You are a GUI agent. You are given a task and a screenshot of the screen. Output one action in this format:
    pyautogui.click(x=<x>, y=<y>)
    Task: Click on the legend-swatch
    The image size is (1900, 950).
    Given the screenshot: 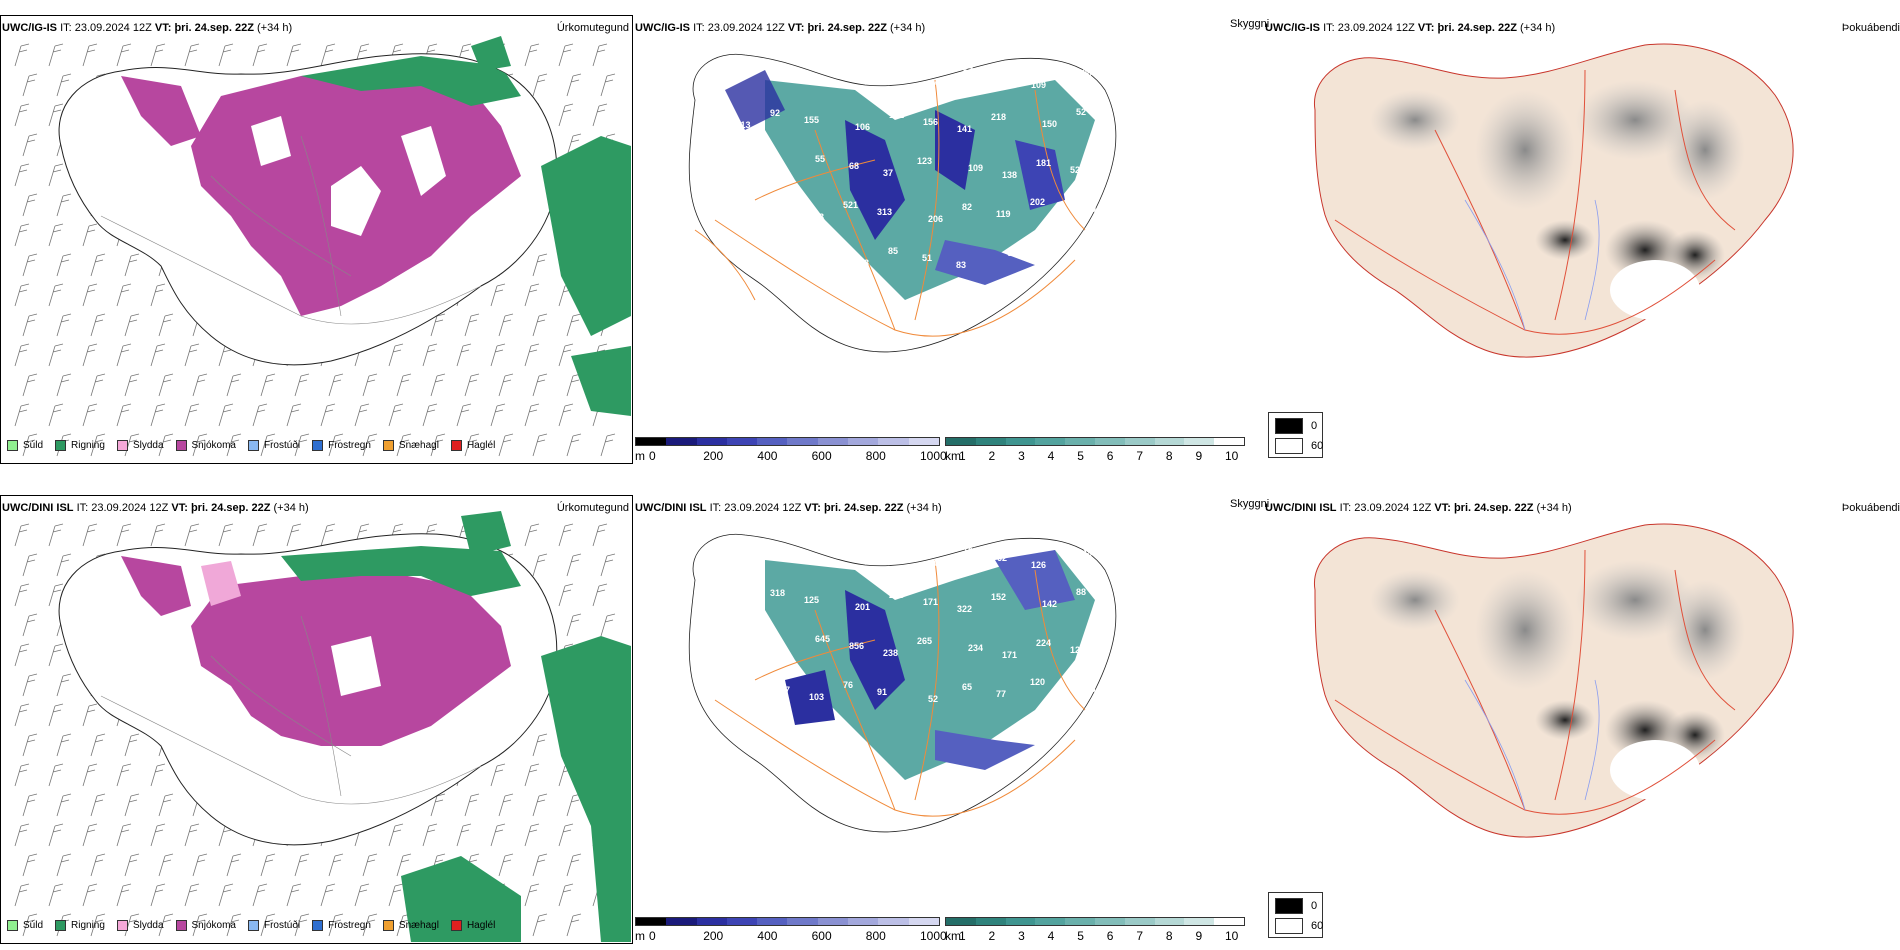 What is the action you would take?
    pyautogui.click(x=61, y=925)
    